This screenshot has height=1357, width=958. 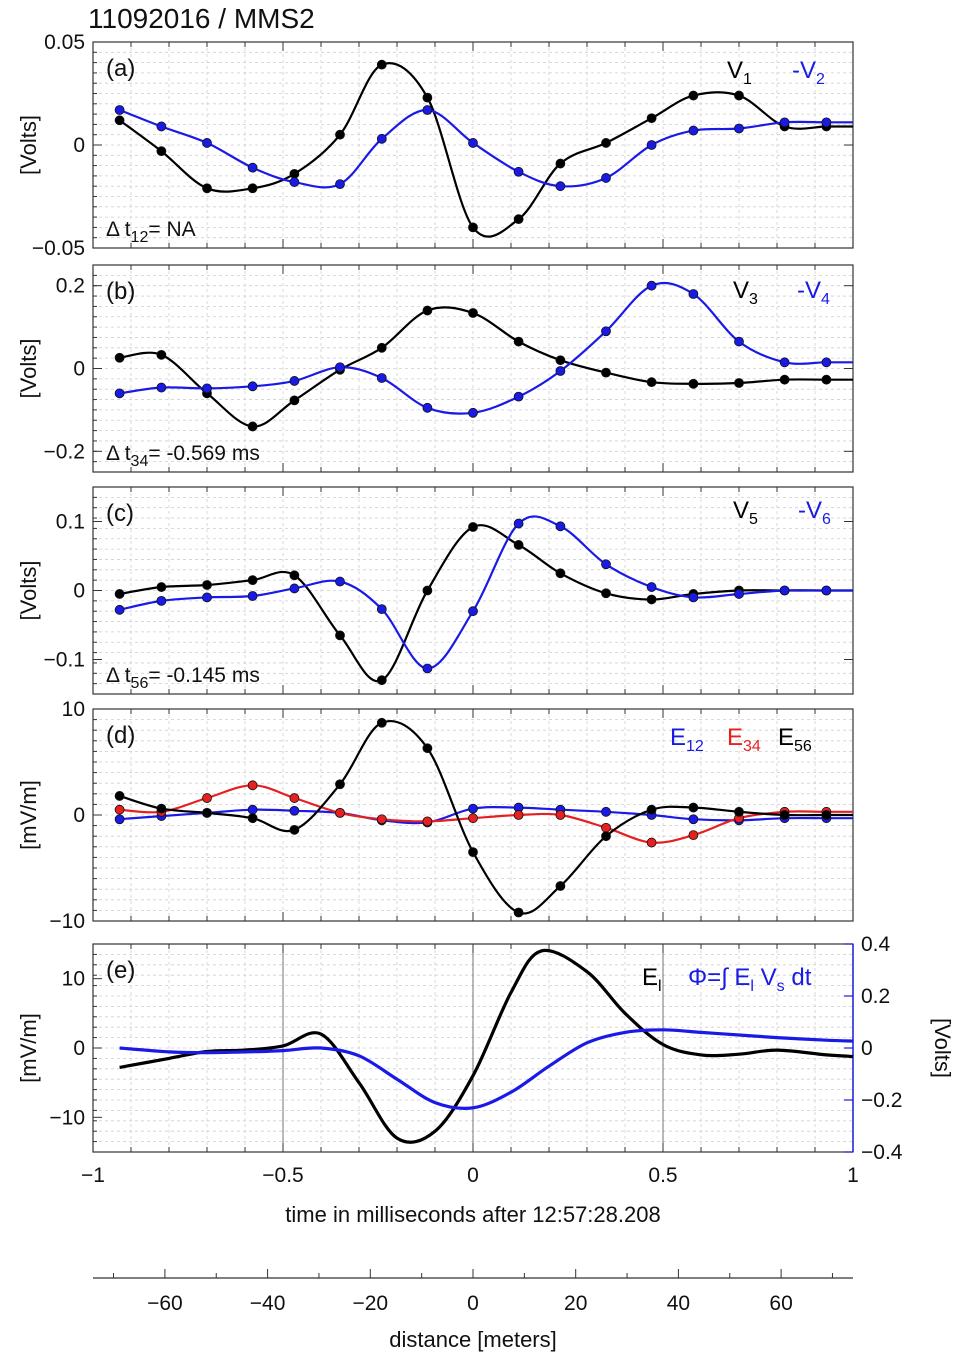 I want to click on x-tick-label: −1, so click(x=93, y=1175).